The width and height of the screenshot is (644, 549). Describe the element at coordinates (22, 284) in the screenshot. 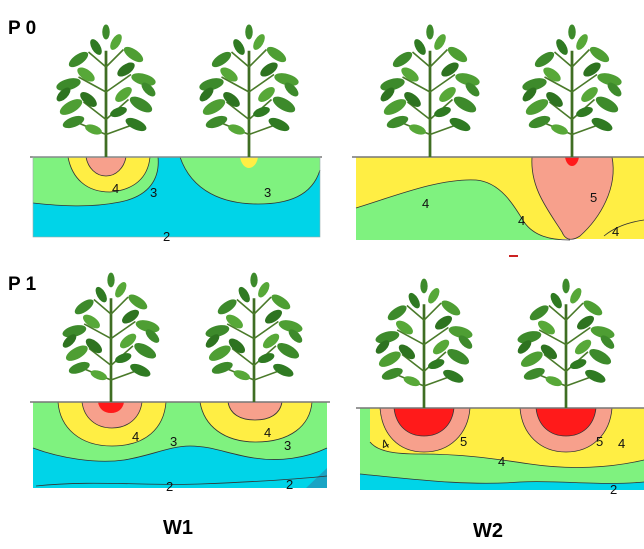

I see `row-label-p1: P 1` at that location.